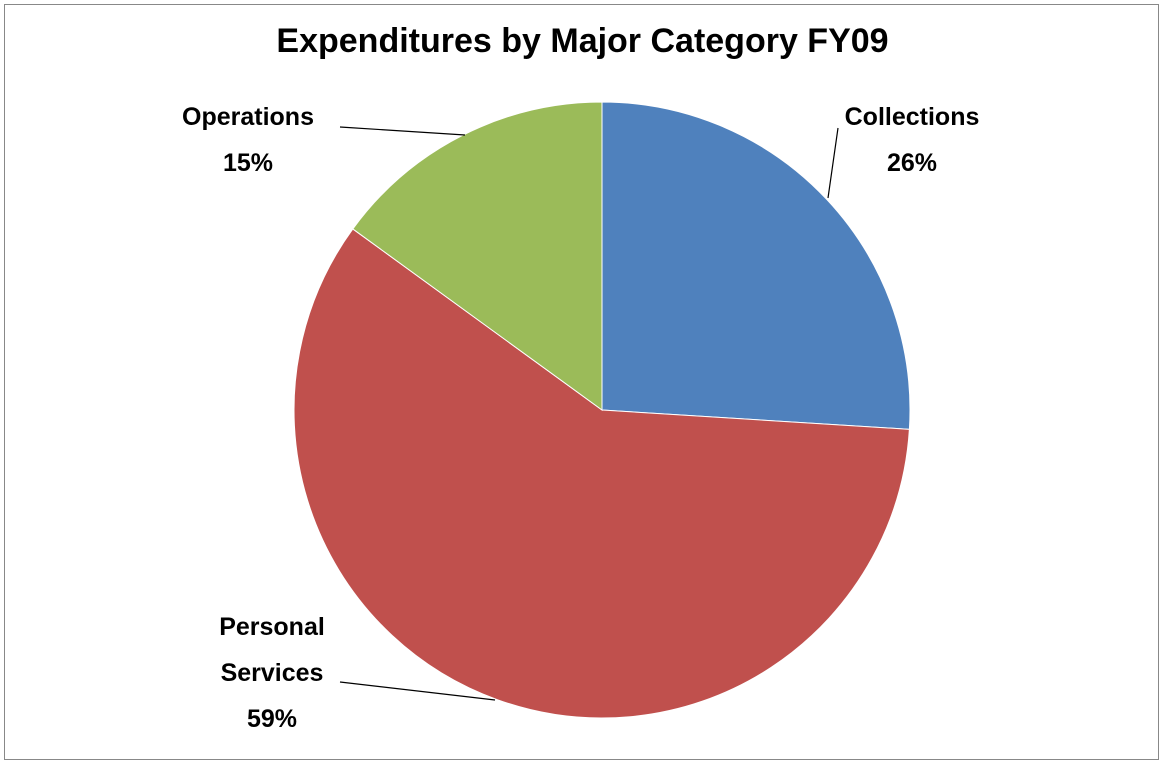  Describe the element at coordinates (272, 719) in the screenshot. I see `value-label: 59%` at that location.